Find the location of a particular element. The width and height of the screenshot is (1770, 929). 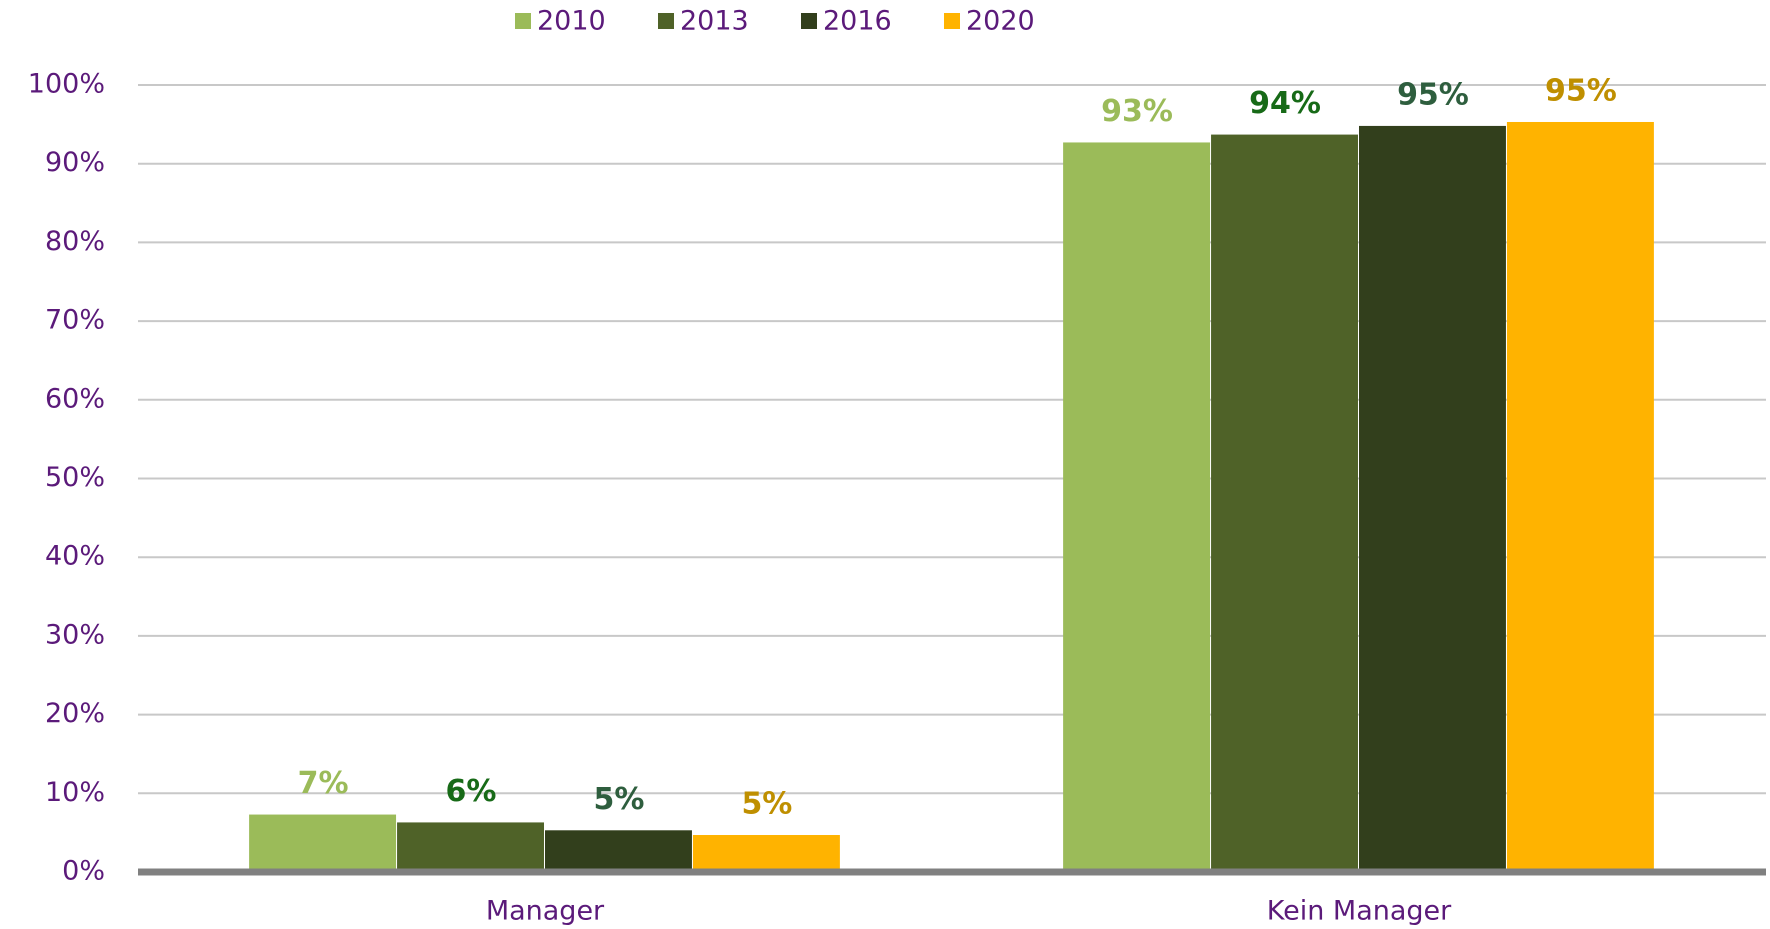

value-label: 93% is located at coordinates (1137, 111).